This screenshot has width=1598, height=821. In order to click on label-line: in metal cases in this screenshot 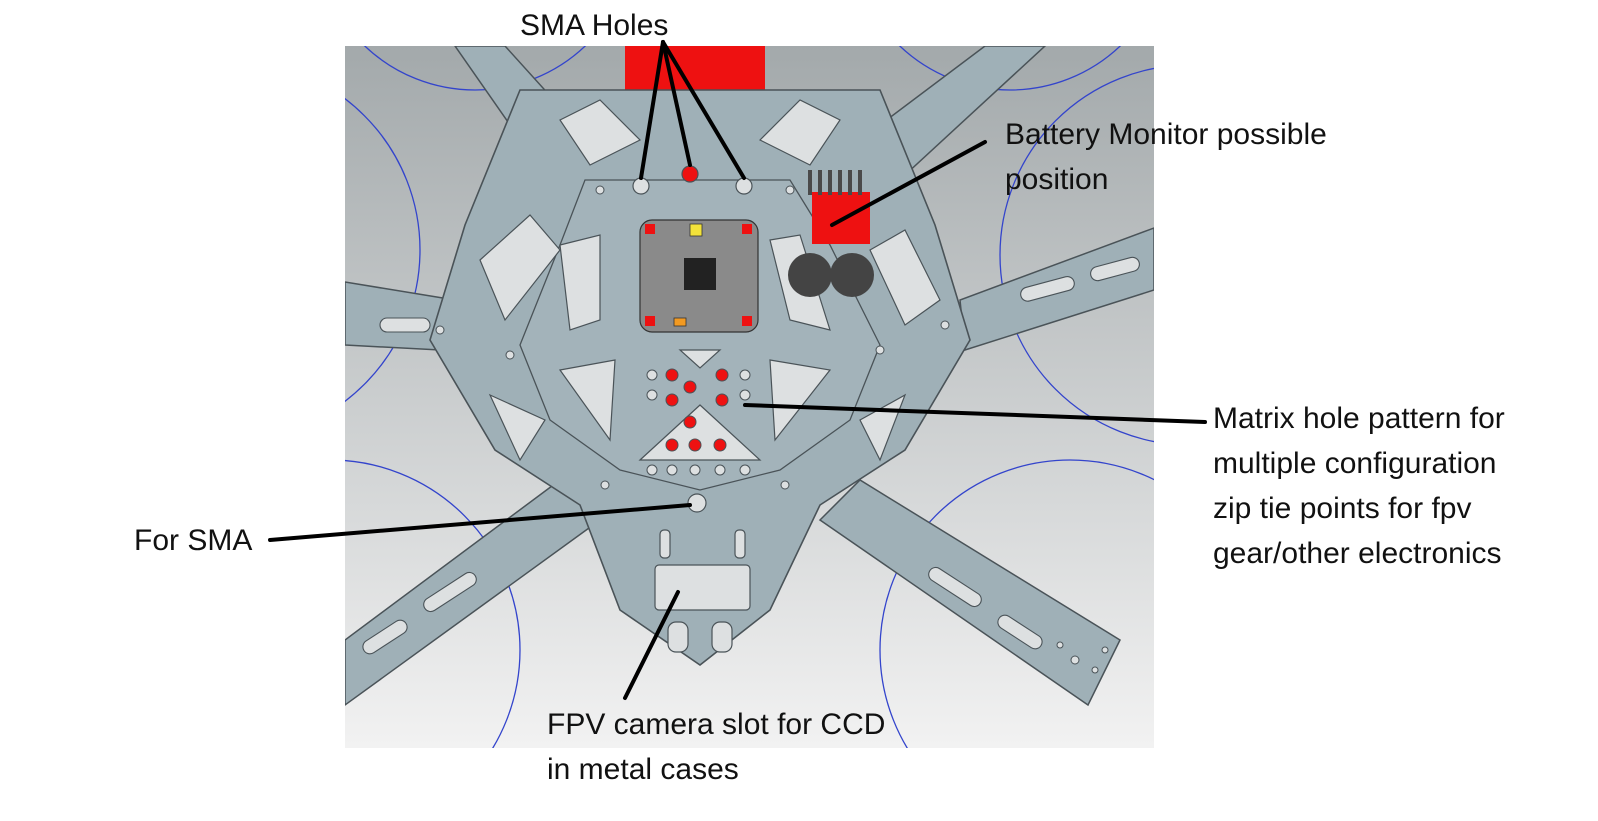, I will do `click(643, 769)`.